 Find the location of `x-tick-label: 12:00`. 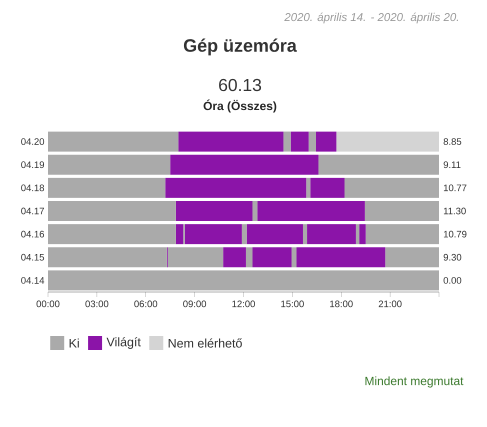

x-tick-label: 12:00 is located at coordinates (243, 304).